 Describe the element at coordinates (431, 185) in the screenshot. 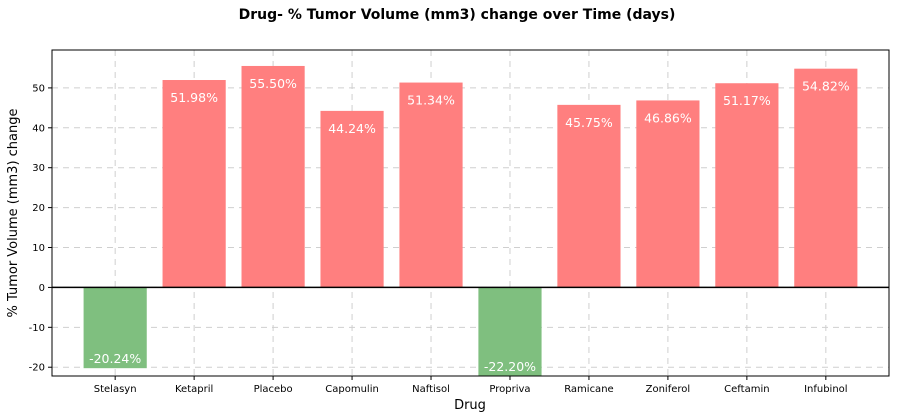

I see `bar-naftisol` at that location.